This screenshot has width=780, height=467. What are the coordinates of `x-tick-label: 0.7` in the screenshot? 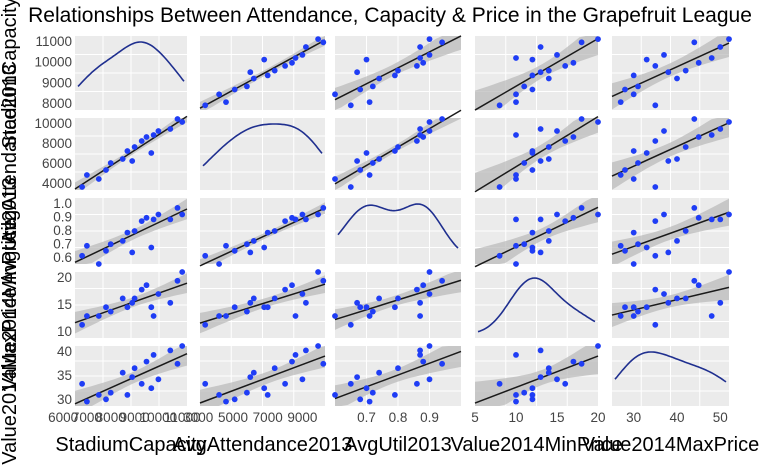 It's located at (366, 417).